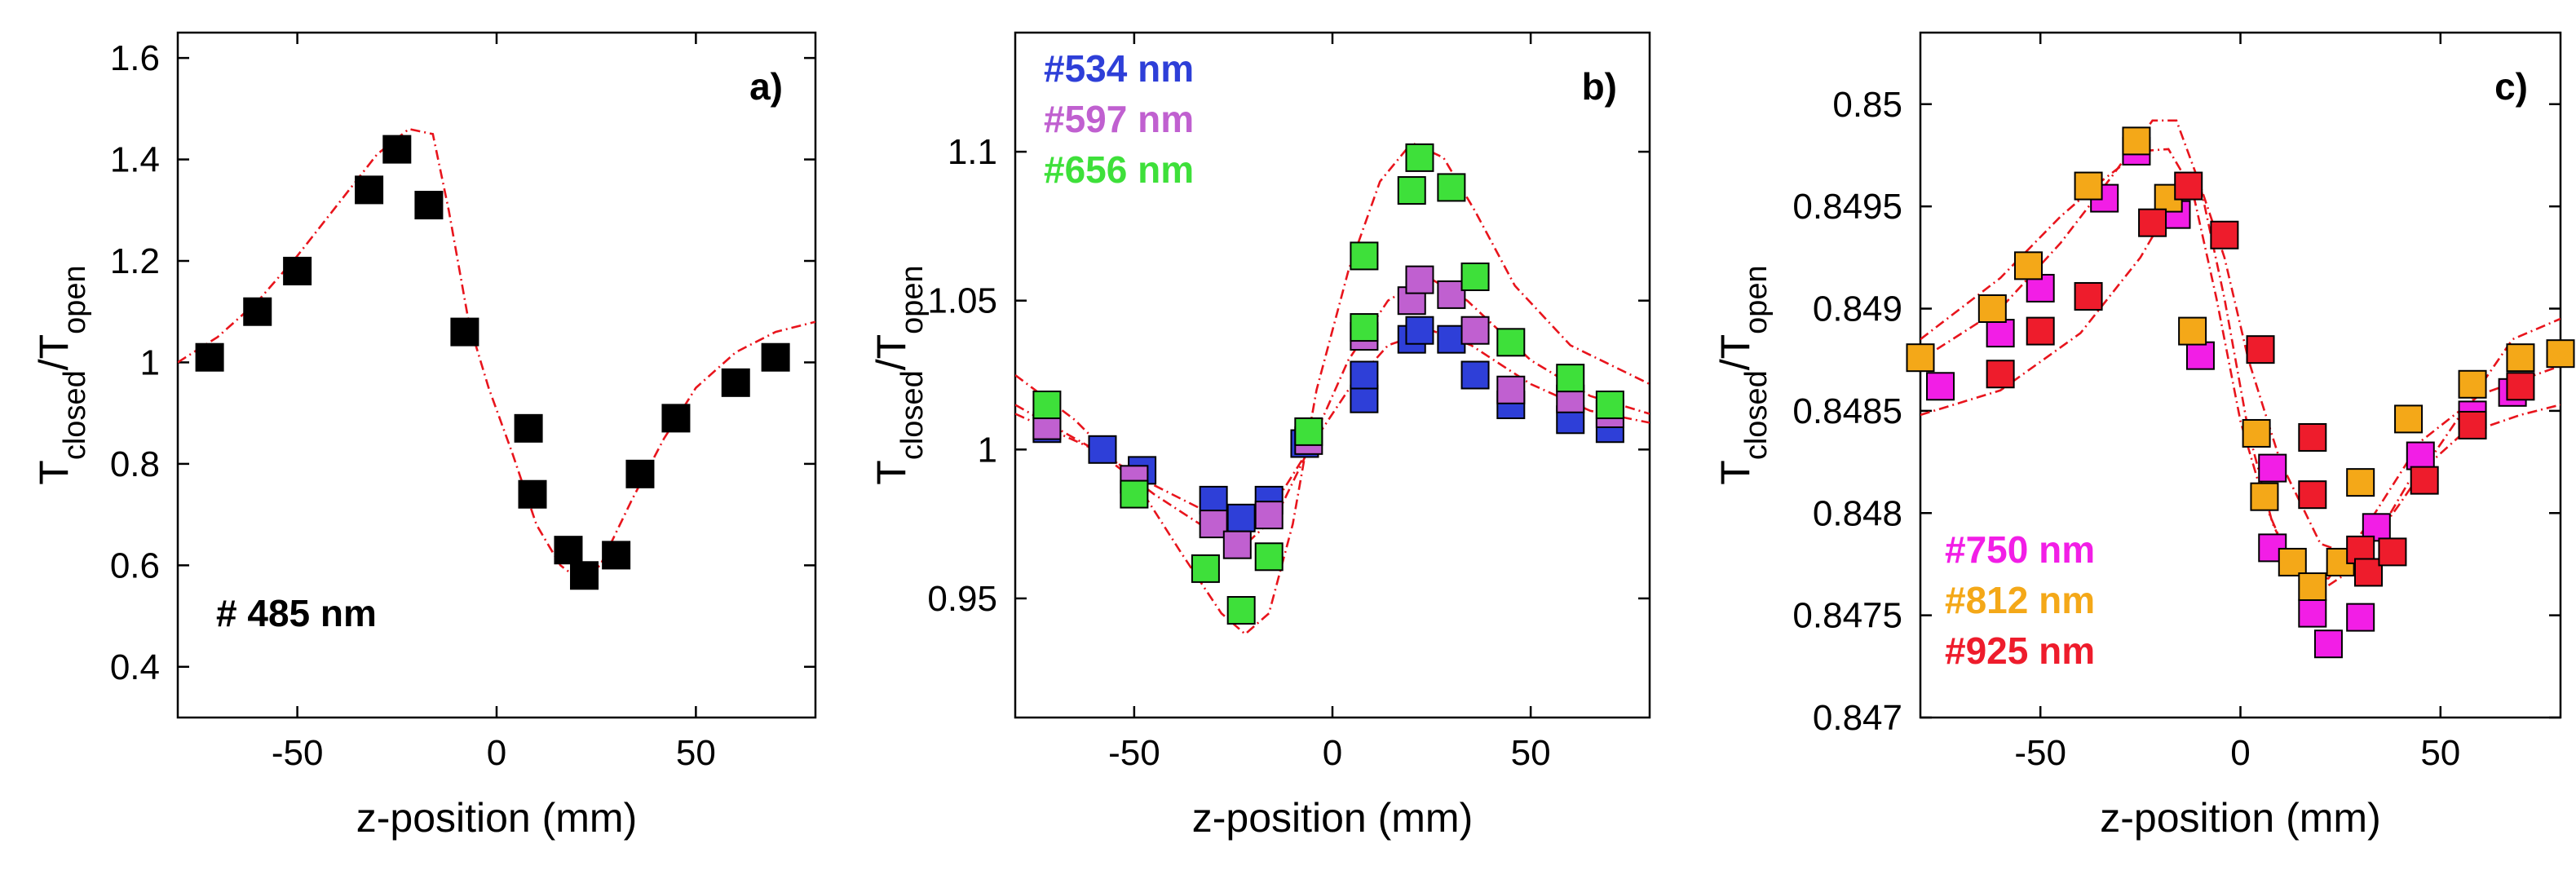 The image size is (2576, 870). What do you see at coordinates (1599, 86) in the screenshot?
I see `panel-label: b)` at bounding box center [1599, 86].